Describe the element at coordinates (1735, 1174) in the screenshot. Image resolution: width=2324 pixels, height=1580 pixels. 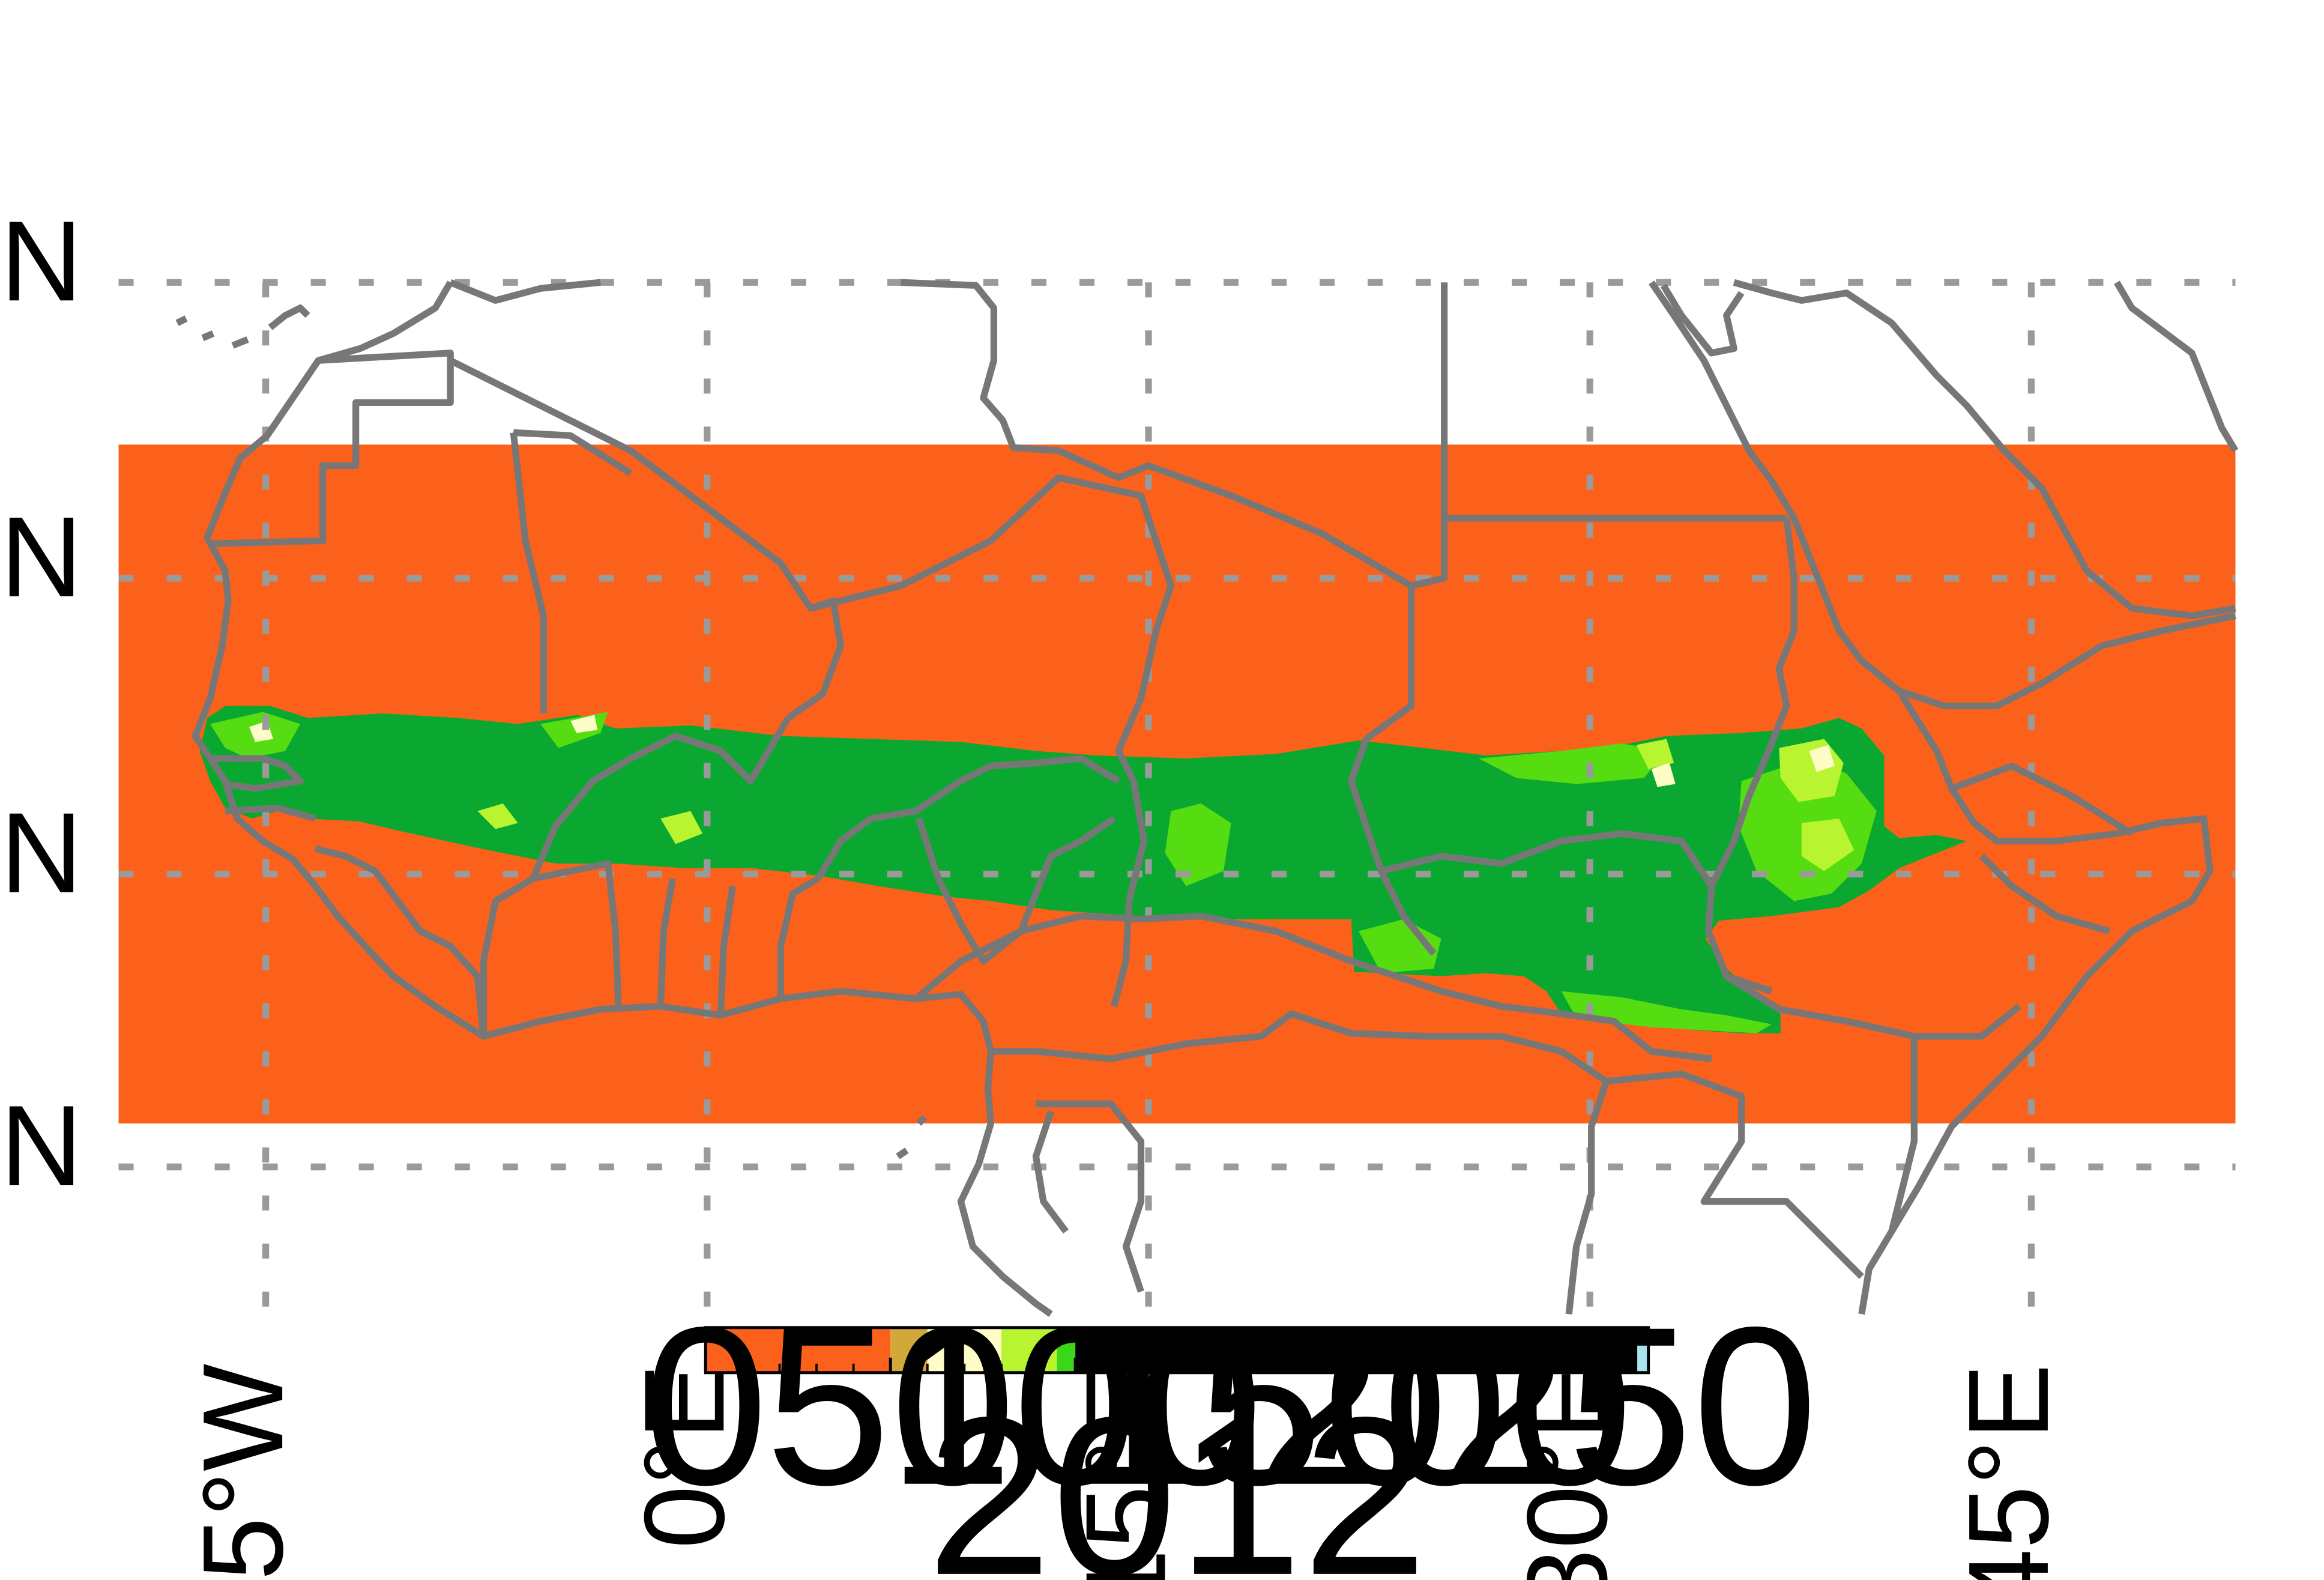
I see `border-tanzania` at that location.